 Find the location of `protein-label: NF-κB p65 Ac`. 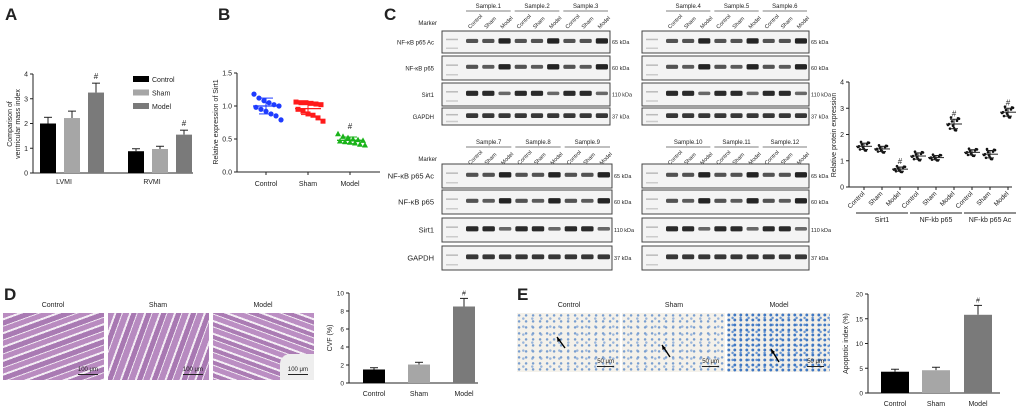

protein-label: NF-κB p65 Ac is located at coordinates (411, 176).